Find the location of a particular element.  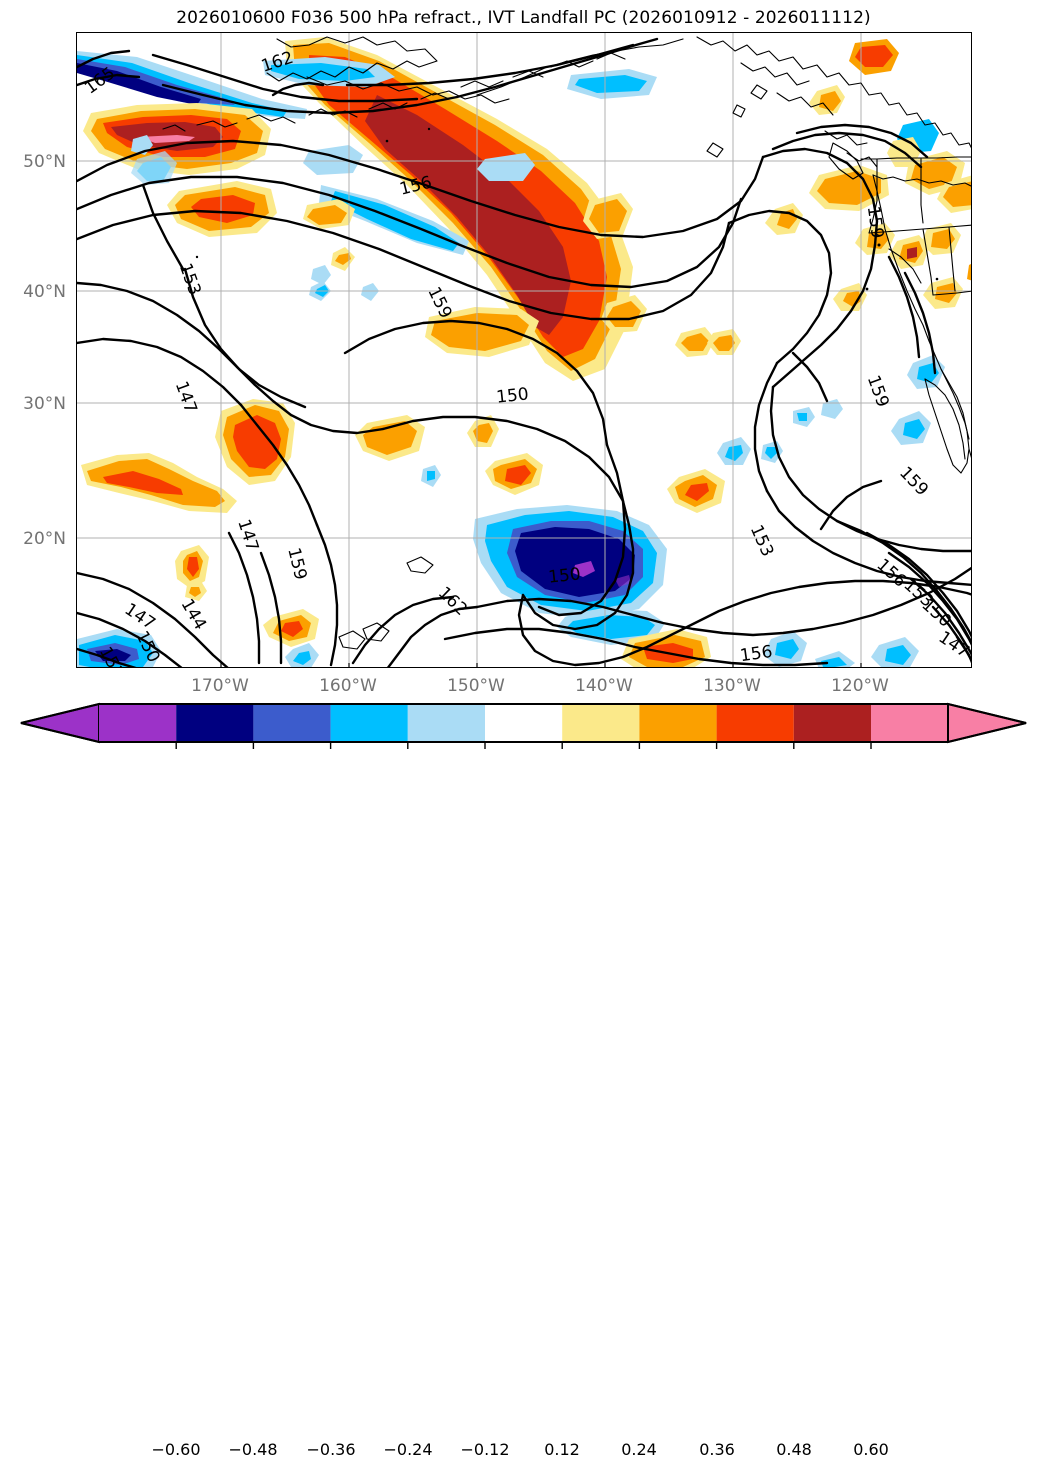

colorbar-svg is located at coordinates (523, 725).